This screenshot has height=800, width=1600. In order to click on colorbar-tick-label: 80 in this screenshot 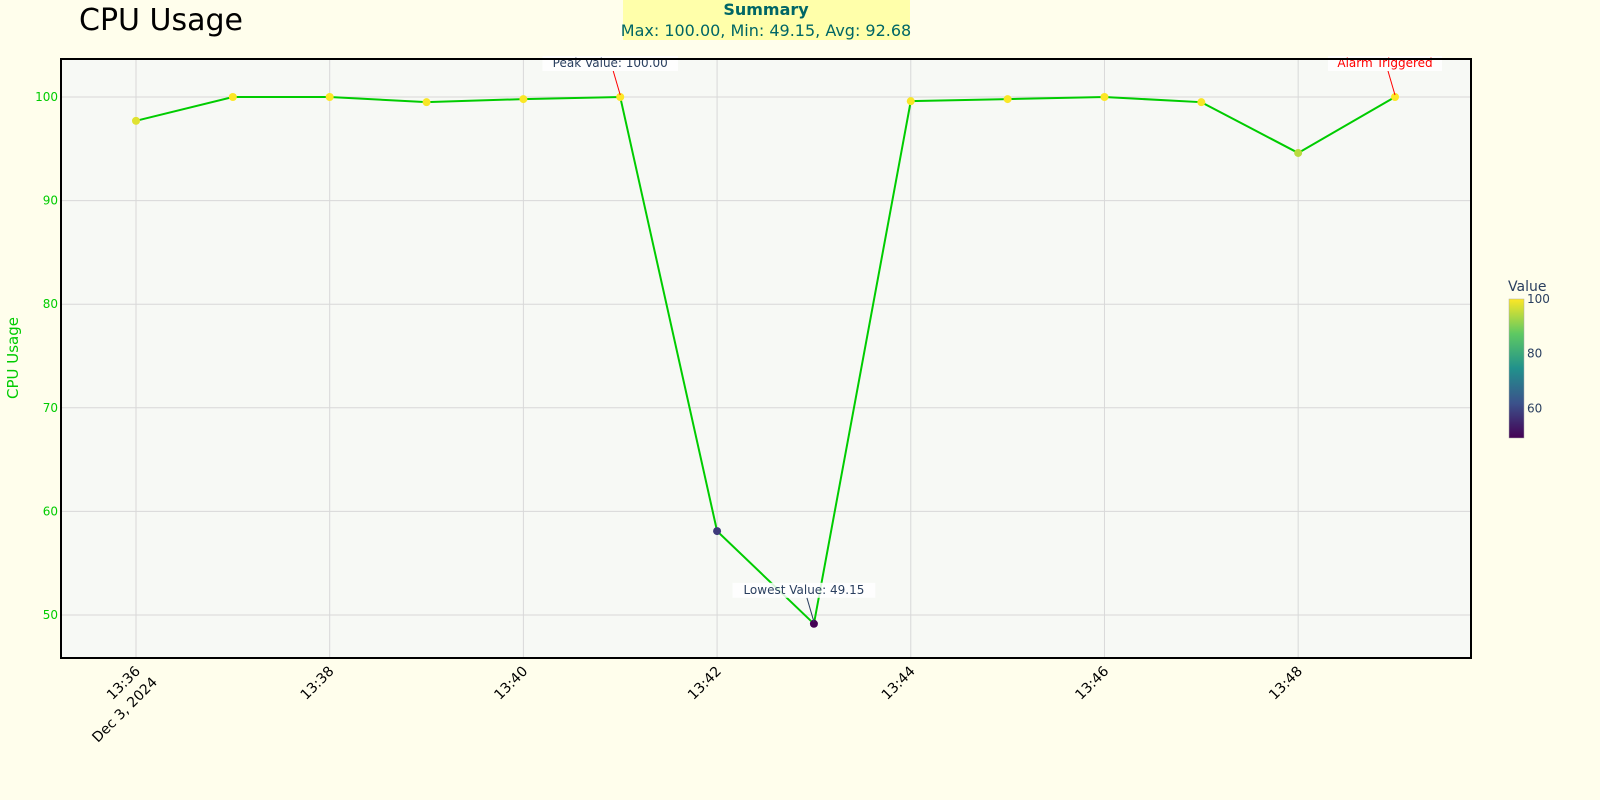, I will do `click(1534, 354)`.